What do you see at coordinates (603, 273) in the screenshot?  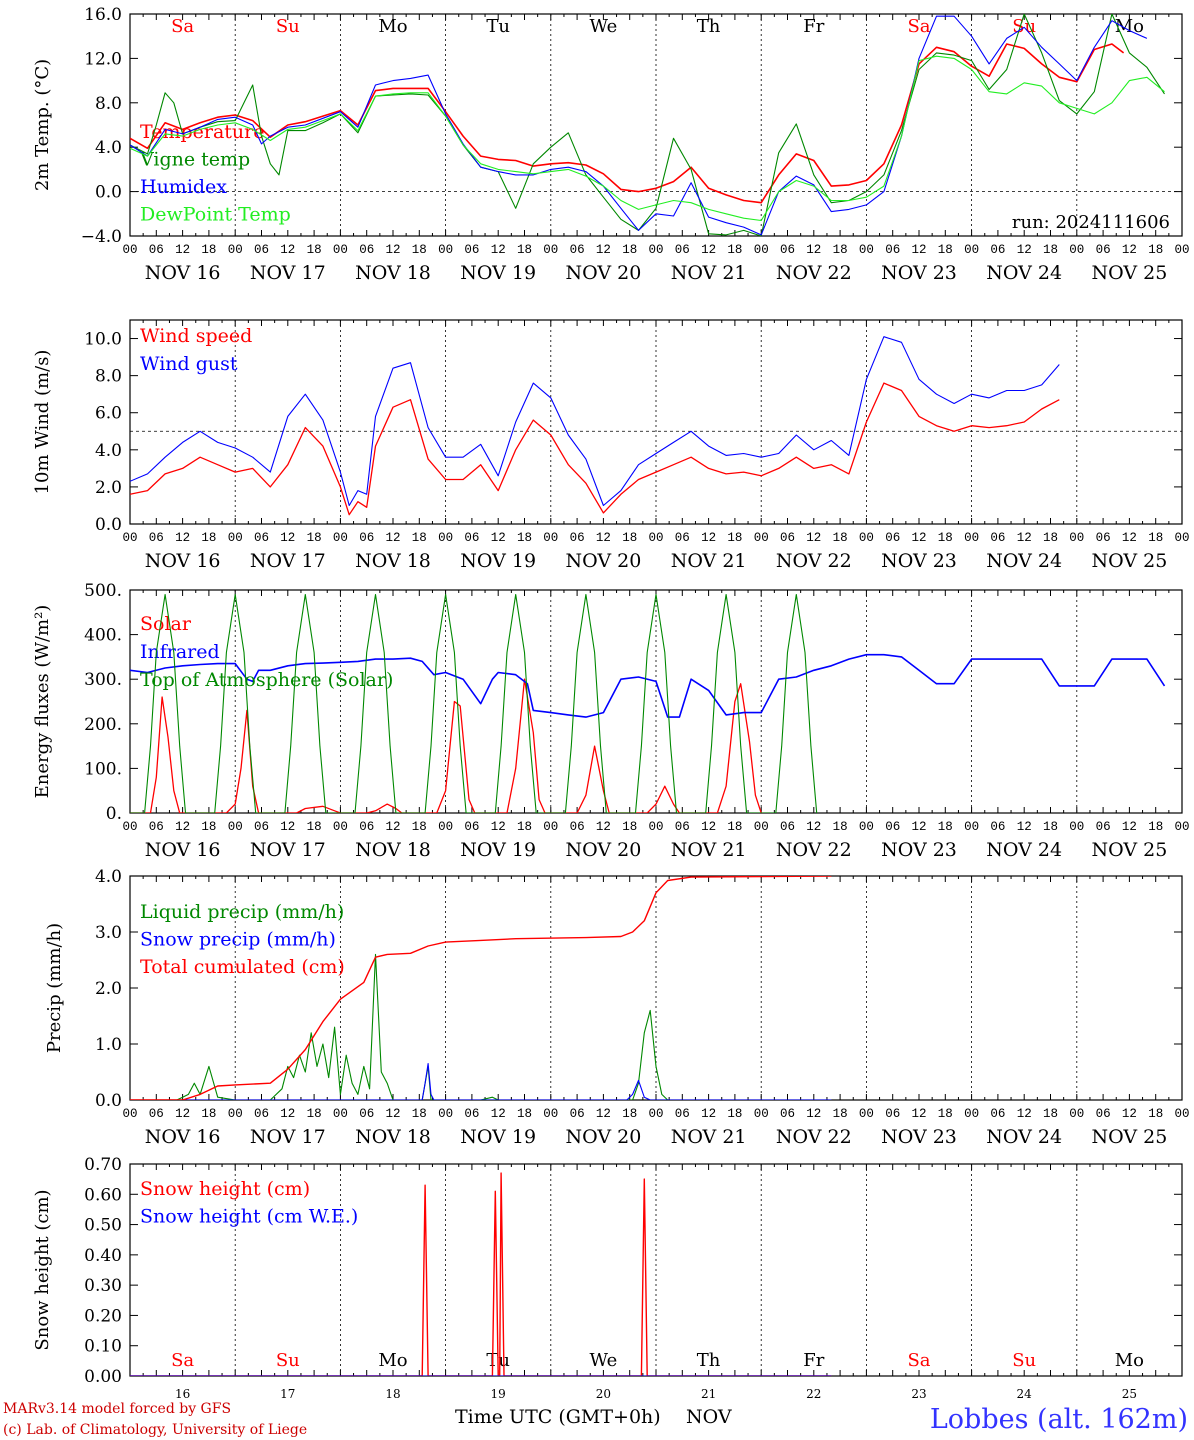 I see `date-label: NOV 20` at bounding box center [603, 273].